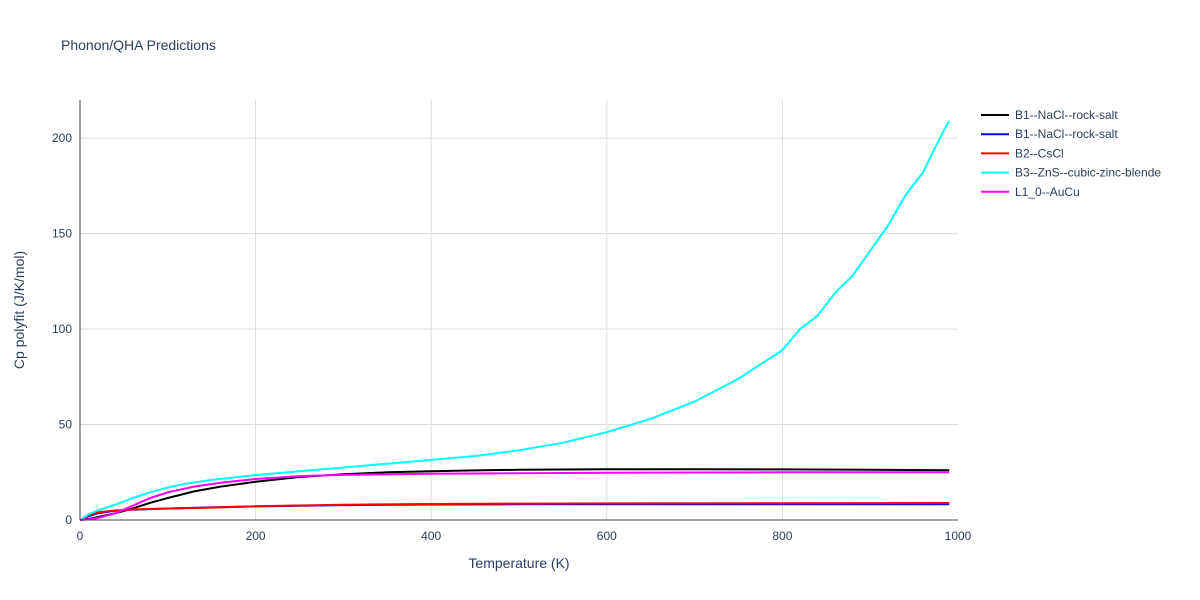 This screenshot has width=1200, height=600. I want to click on y-tick-label: 50, so click(66, 425).